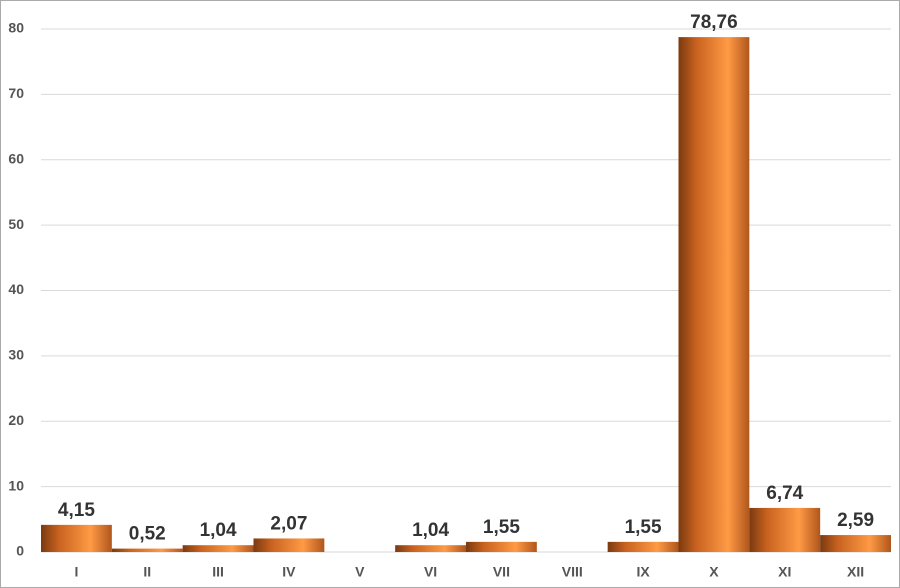 This screenshot has width=900, height=588. What do you see at coordinates (16, 28) in the screenshot?
I see `y-tick-label: 80` at bounding box center [16, 28].